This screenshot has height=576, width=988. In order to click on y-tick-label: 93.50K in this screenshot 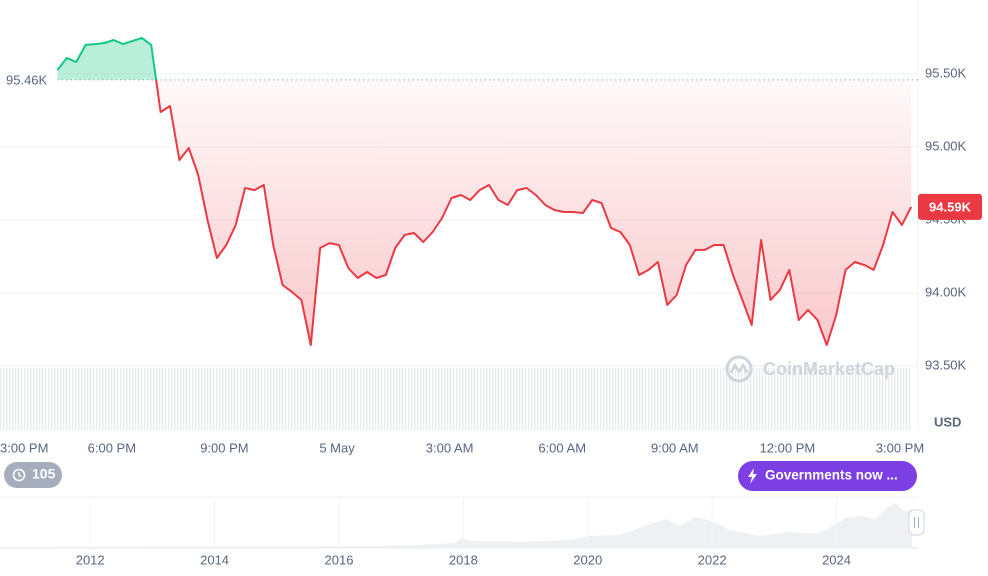, I will do `click(946, 364)`.